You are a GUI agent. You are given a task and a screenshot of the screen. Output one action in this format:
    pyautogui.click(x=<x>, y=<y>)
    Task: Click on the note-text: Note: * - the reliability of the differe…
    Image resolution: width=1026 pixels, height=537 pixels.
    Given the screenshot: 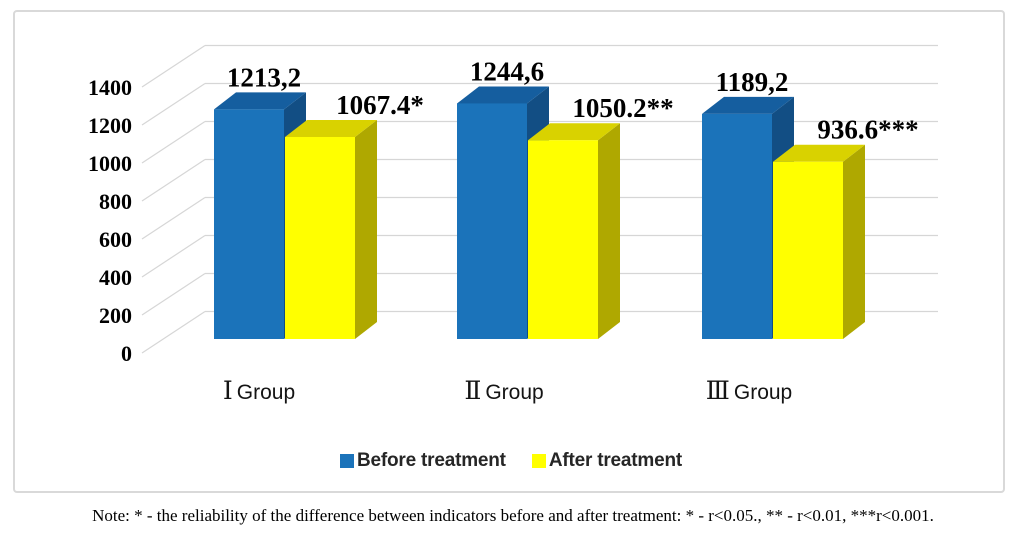 What is the action you would take?
    pyautogui.click(x=513, y=515)
    